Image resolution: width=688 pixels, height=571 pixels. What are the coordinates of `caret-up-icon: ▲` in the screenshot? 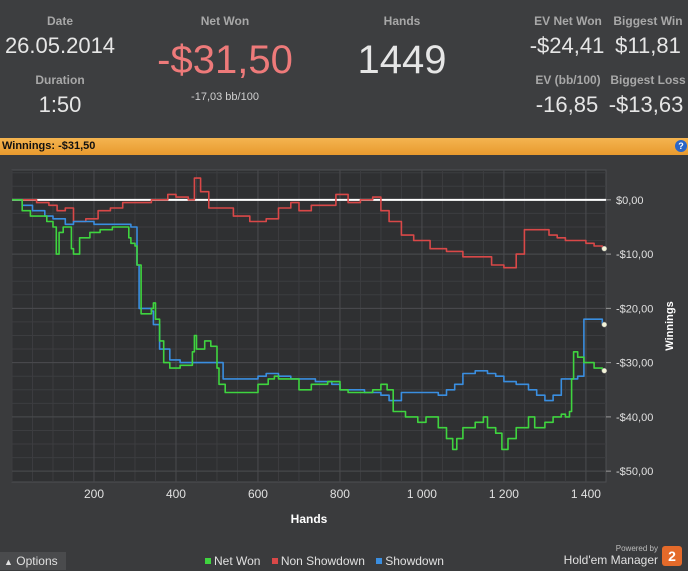 It's located at (8, 562).